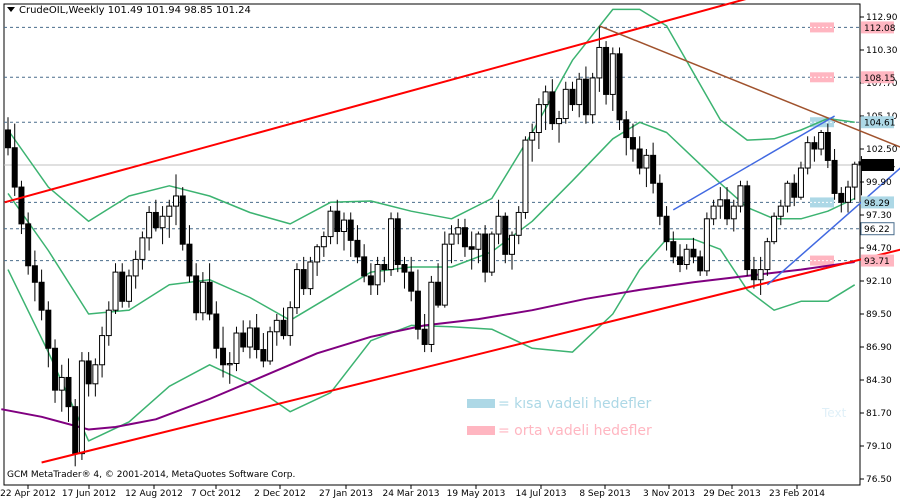 The height and width of the screenshot is (500, 900). What do you see at coordinates (28, 494) in the screenshot?
I see `x-tick-label: 22 Apr 2012` at bounding box center [28, 494].